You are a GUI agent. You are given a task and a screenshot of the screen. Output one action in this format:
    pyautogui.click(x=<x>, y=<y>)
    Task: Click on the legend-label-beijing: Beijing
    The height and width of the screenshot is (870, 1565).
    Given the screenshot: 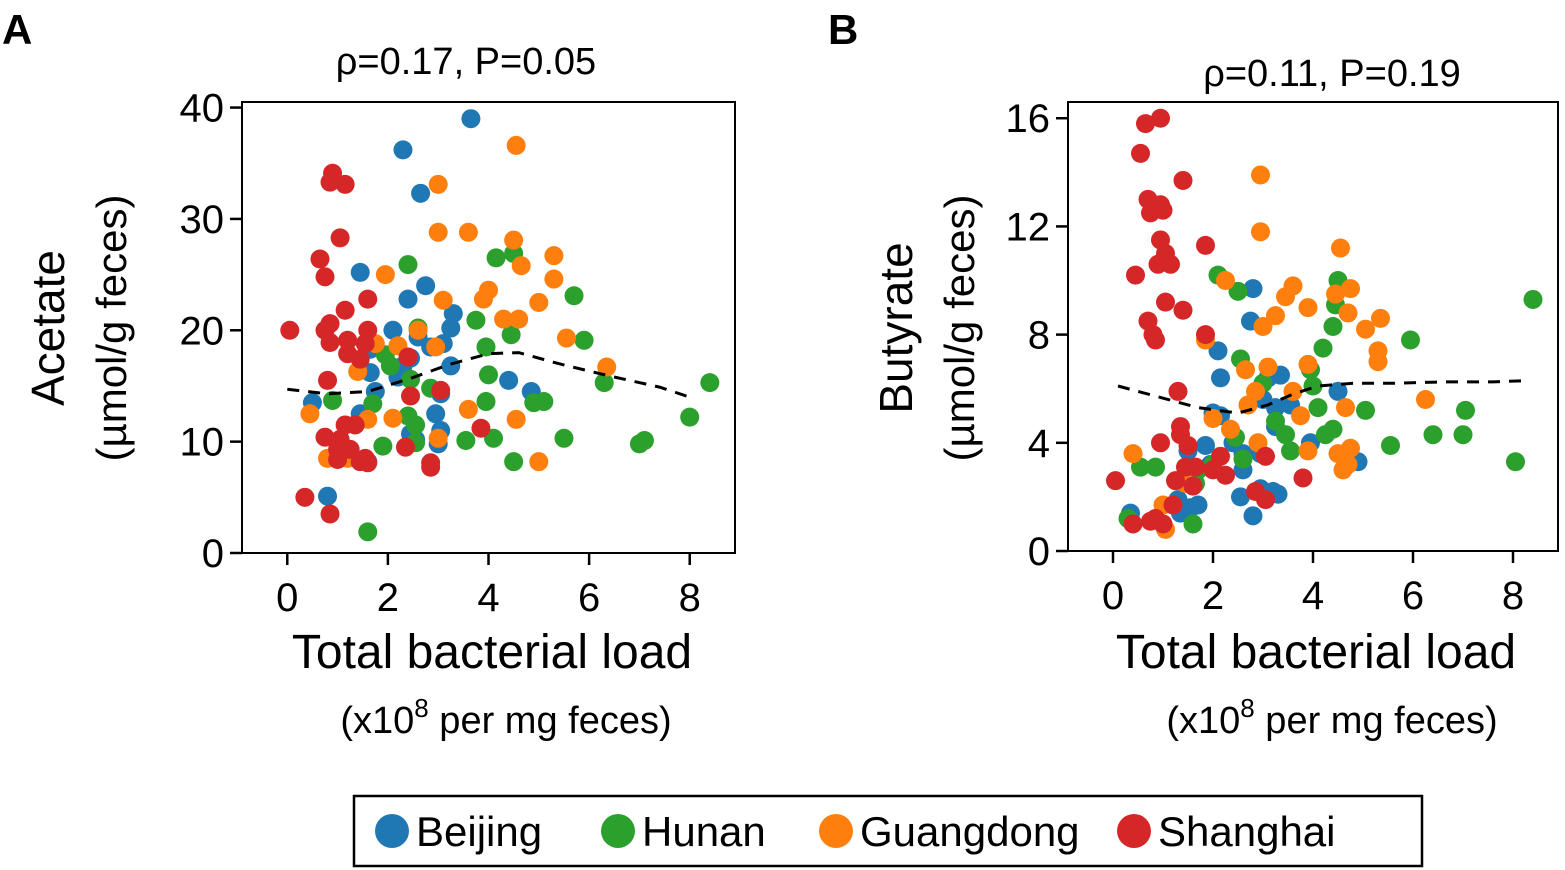 What is the action you would take?
    pyautogui.click(x=479, y=831)
    